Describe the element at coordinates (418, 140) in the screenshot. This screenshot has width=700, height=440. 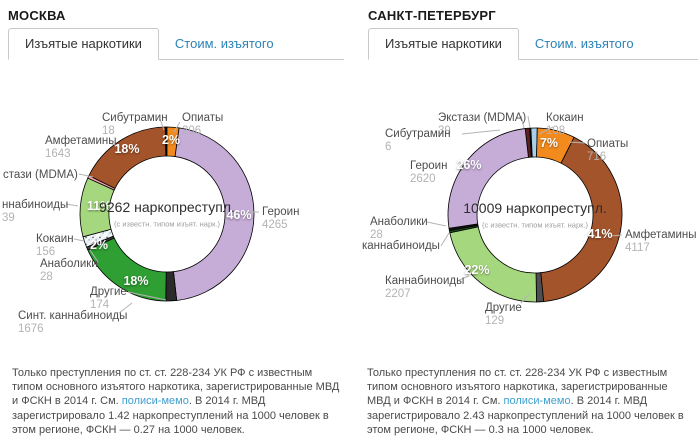
I see `segment-label: Сибутрамин 6` at that location.